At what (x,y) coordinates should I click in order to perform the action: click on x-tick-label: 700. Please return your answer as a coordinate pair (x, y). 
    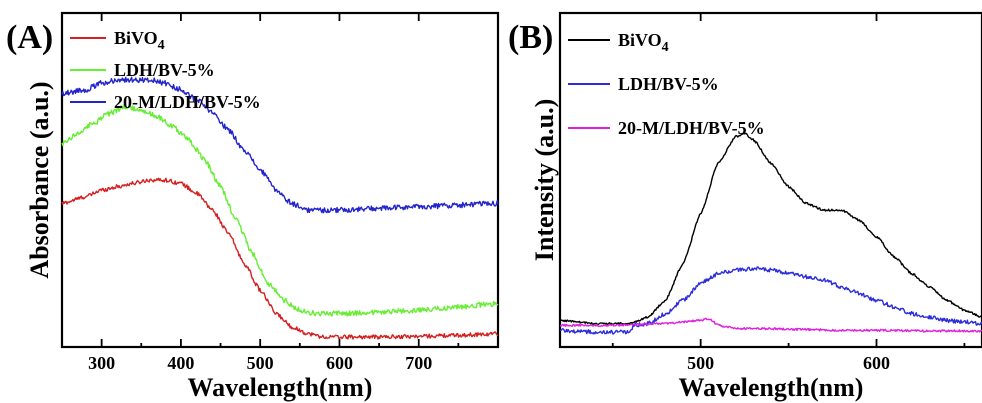
    Looking at the image, I should click on (418, 363).